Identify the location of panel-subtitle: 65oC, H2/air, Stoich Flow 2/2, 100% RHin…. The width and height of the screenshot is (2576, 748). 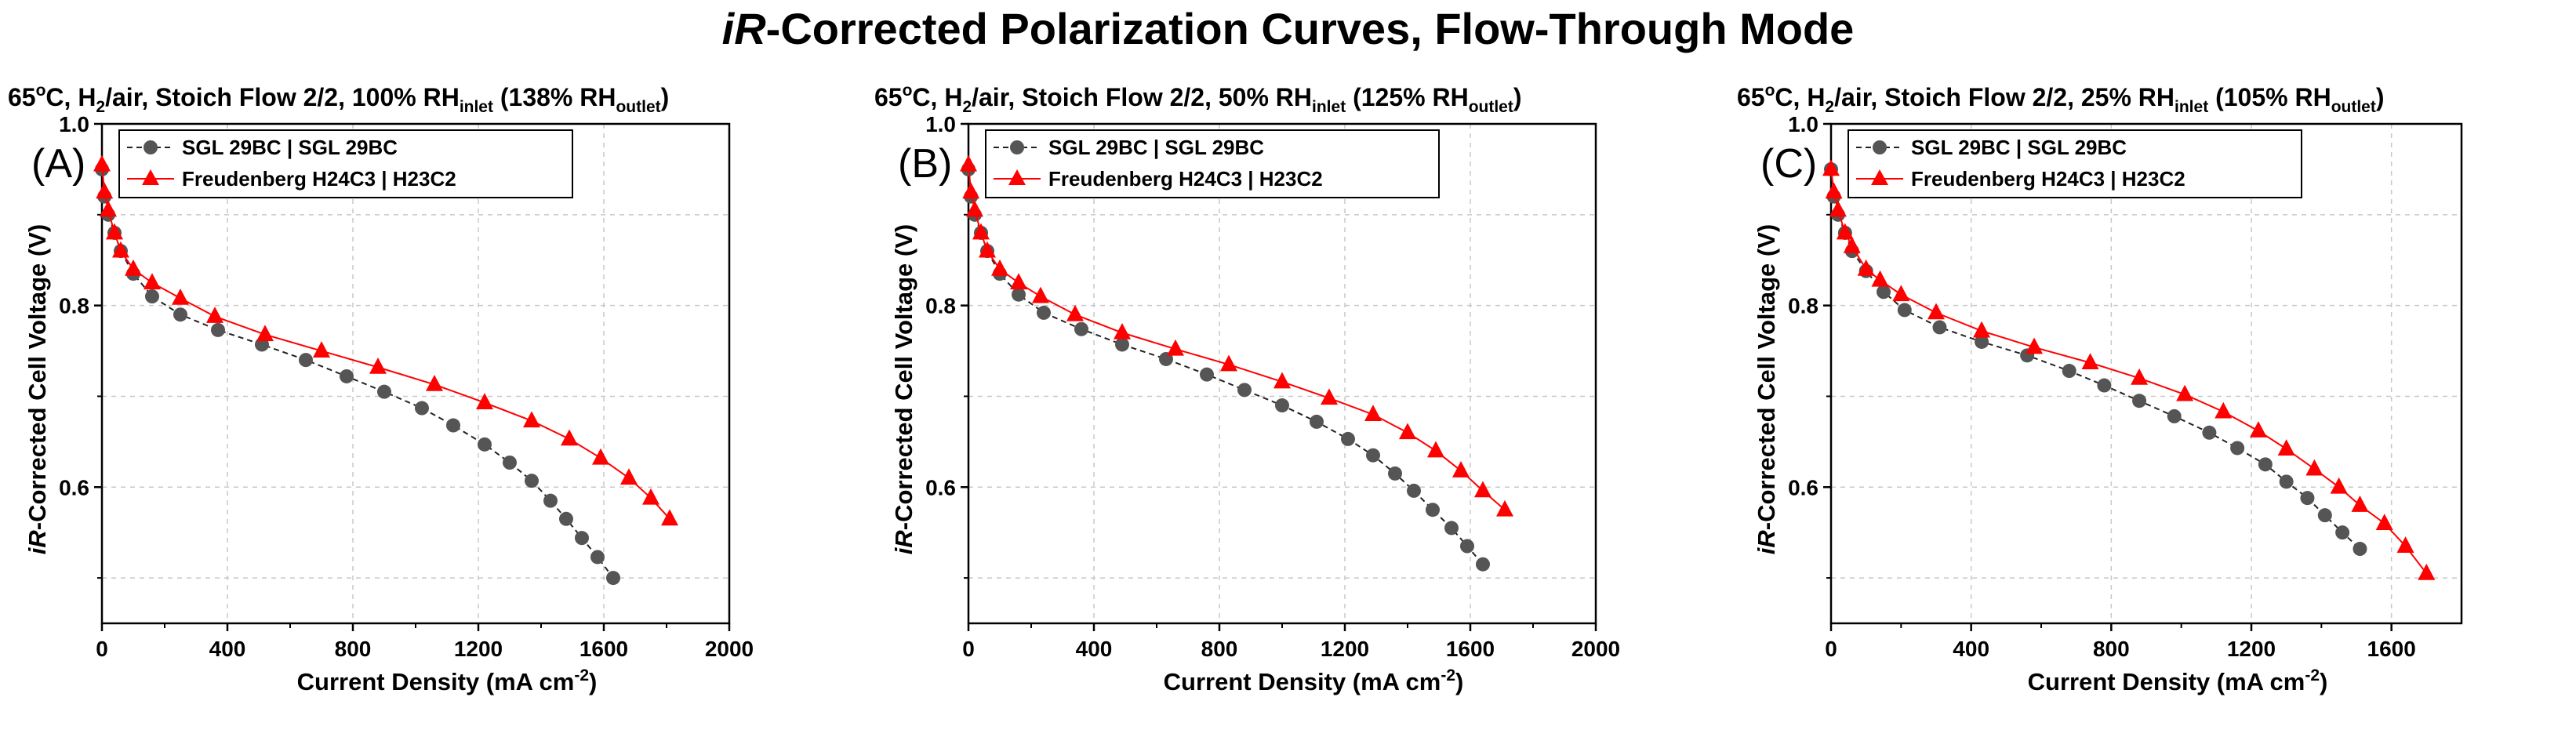
(338, 99).